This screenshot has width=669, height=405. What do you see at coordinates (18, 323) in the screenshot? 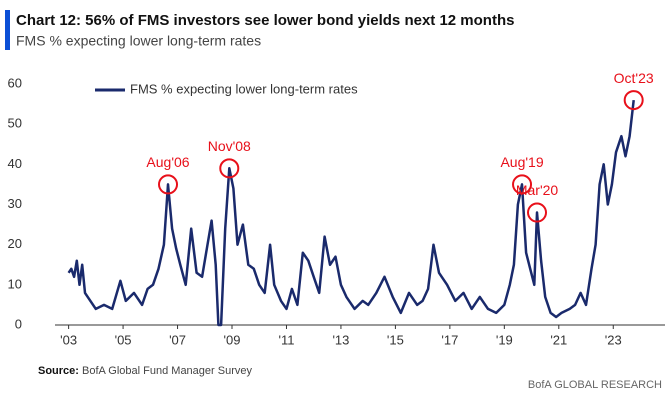
I see `y-tick-label: 0` at bounding box center [18, 323].